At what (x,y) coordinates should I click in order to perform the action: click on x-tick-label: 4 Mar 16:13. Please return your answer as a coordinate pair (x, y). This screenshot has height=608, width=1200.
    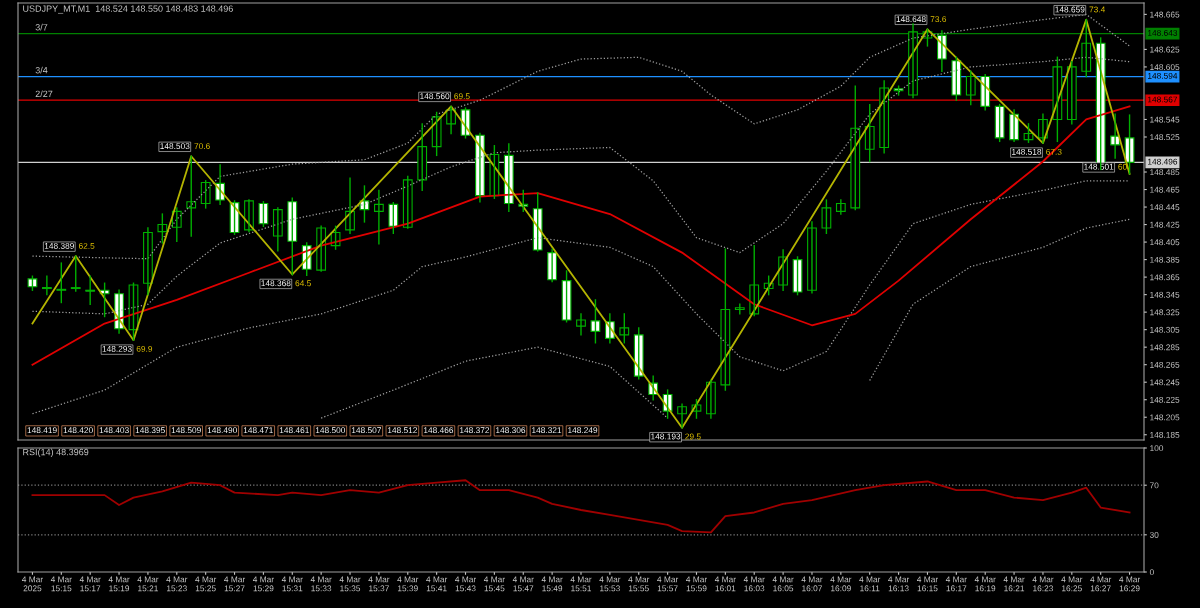
    Looking at the image, I should click on (899, 584).